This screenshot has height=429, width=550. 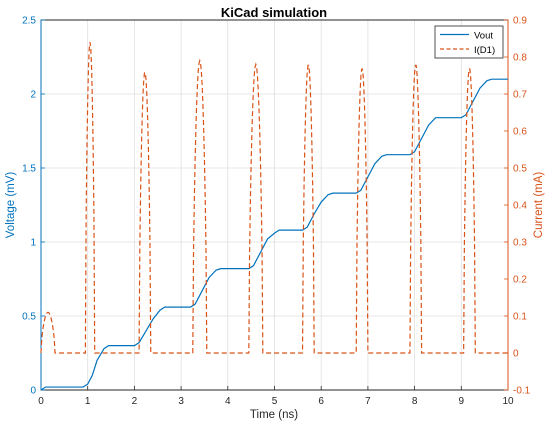 What do you see at coordinates (483, 36) in the screenshot?
I see `legend-label-vout: Vout` at bounding box center [483, 36].